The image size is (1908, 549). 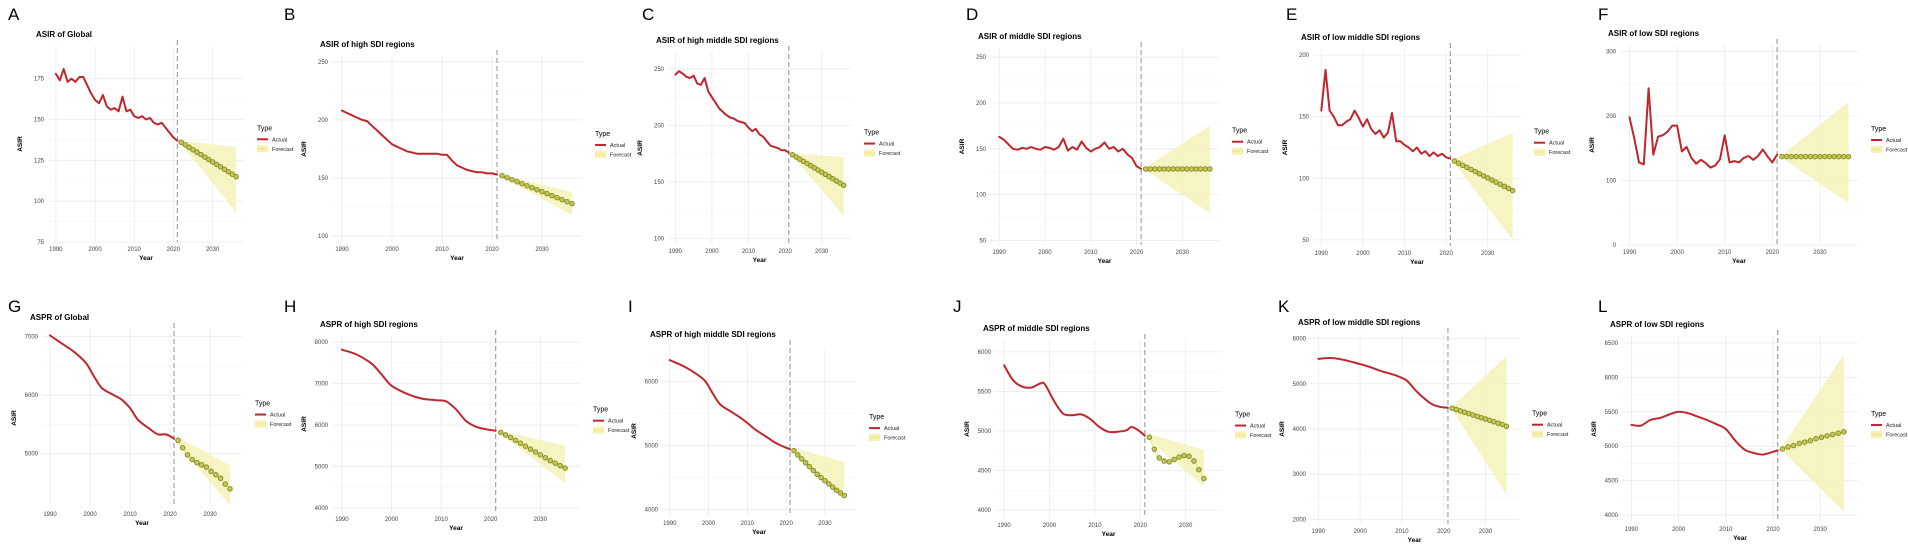 What do you see at coordinates (14, 14) in the screenshot?
I see `panel-letter: A` at bounding box center [14, 14].